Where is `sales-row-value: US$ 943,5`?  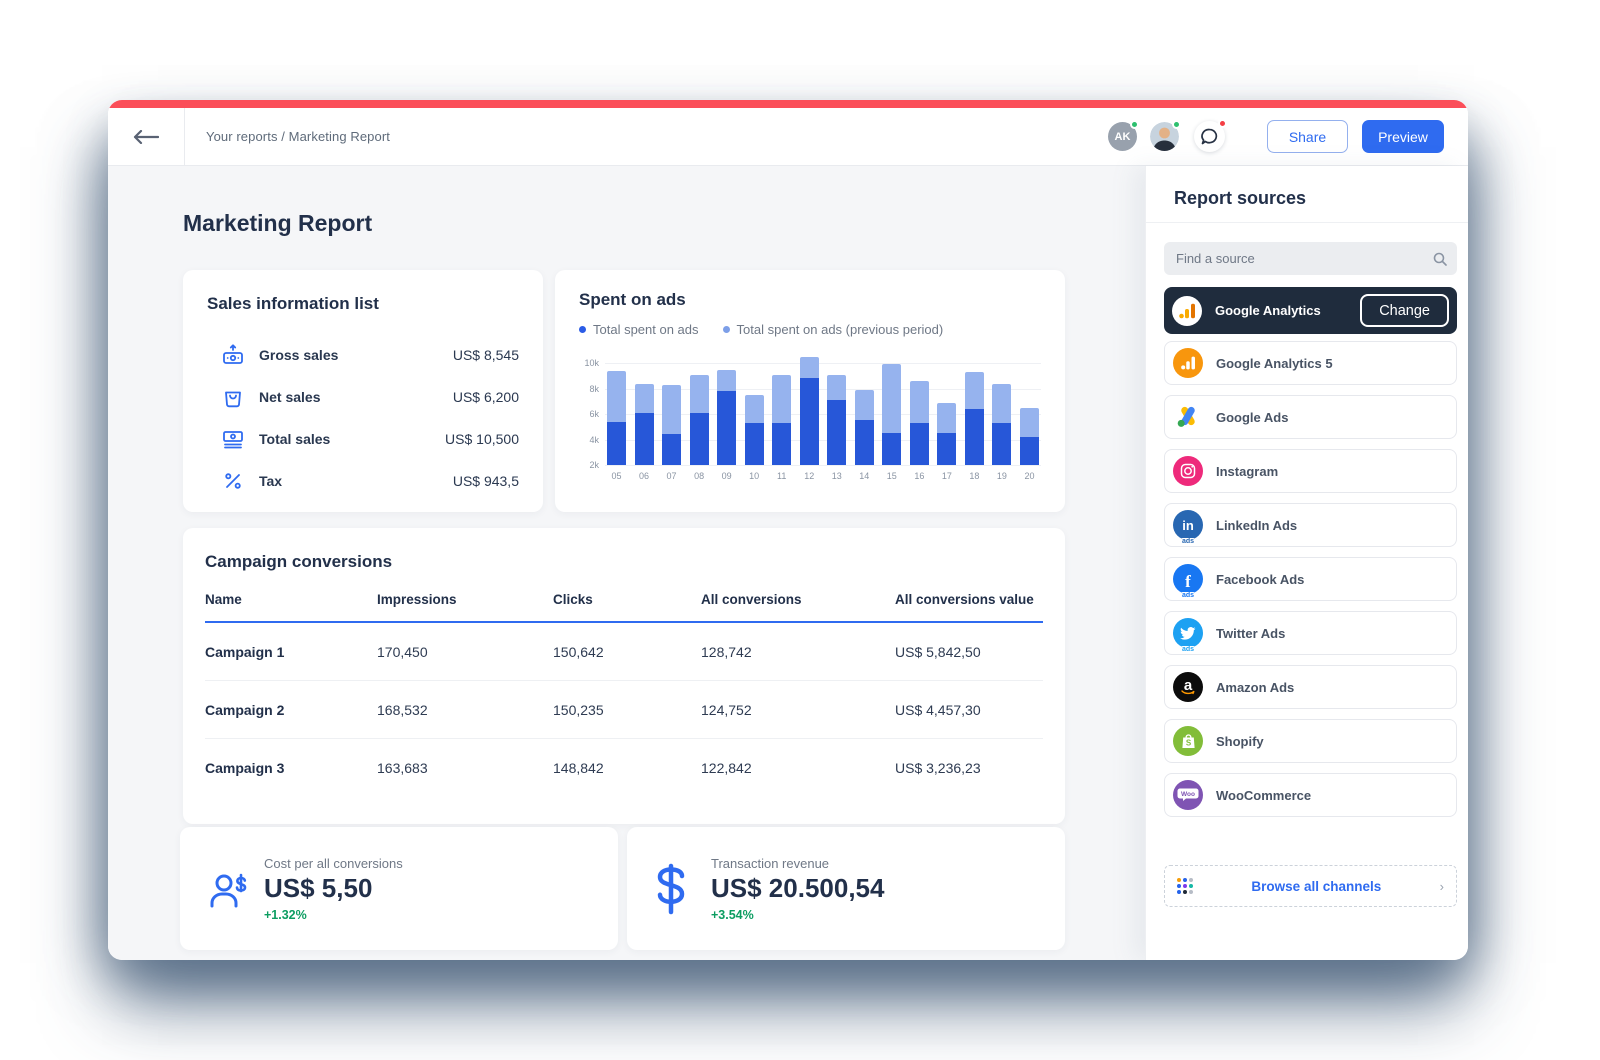
sales-row-value: US$ 943,5 is located at coordinates (485, 481).